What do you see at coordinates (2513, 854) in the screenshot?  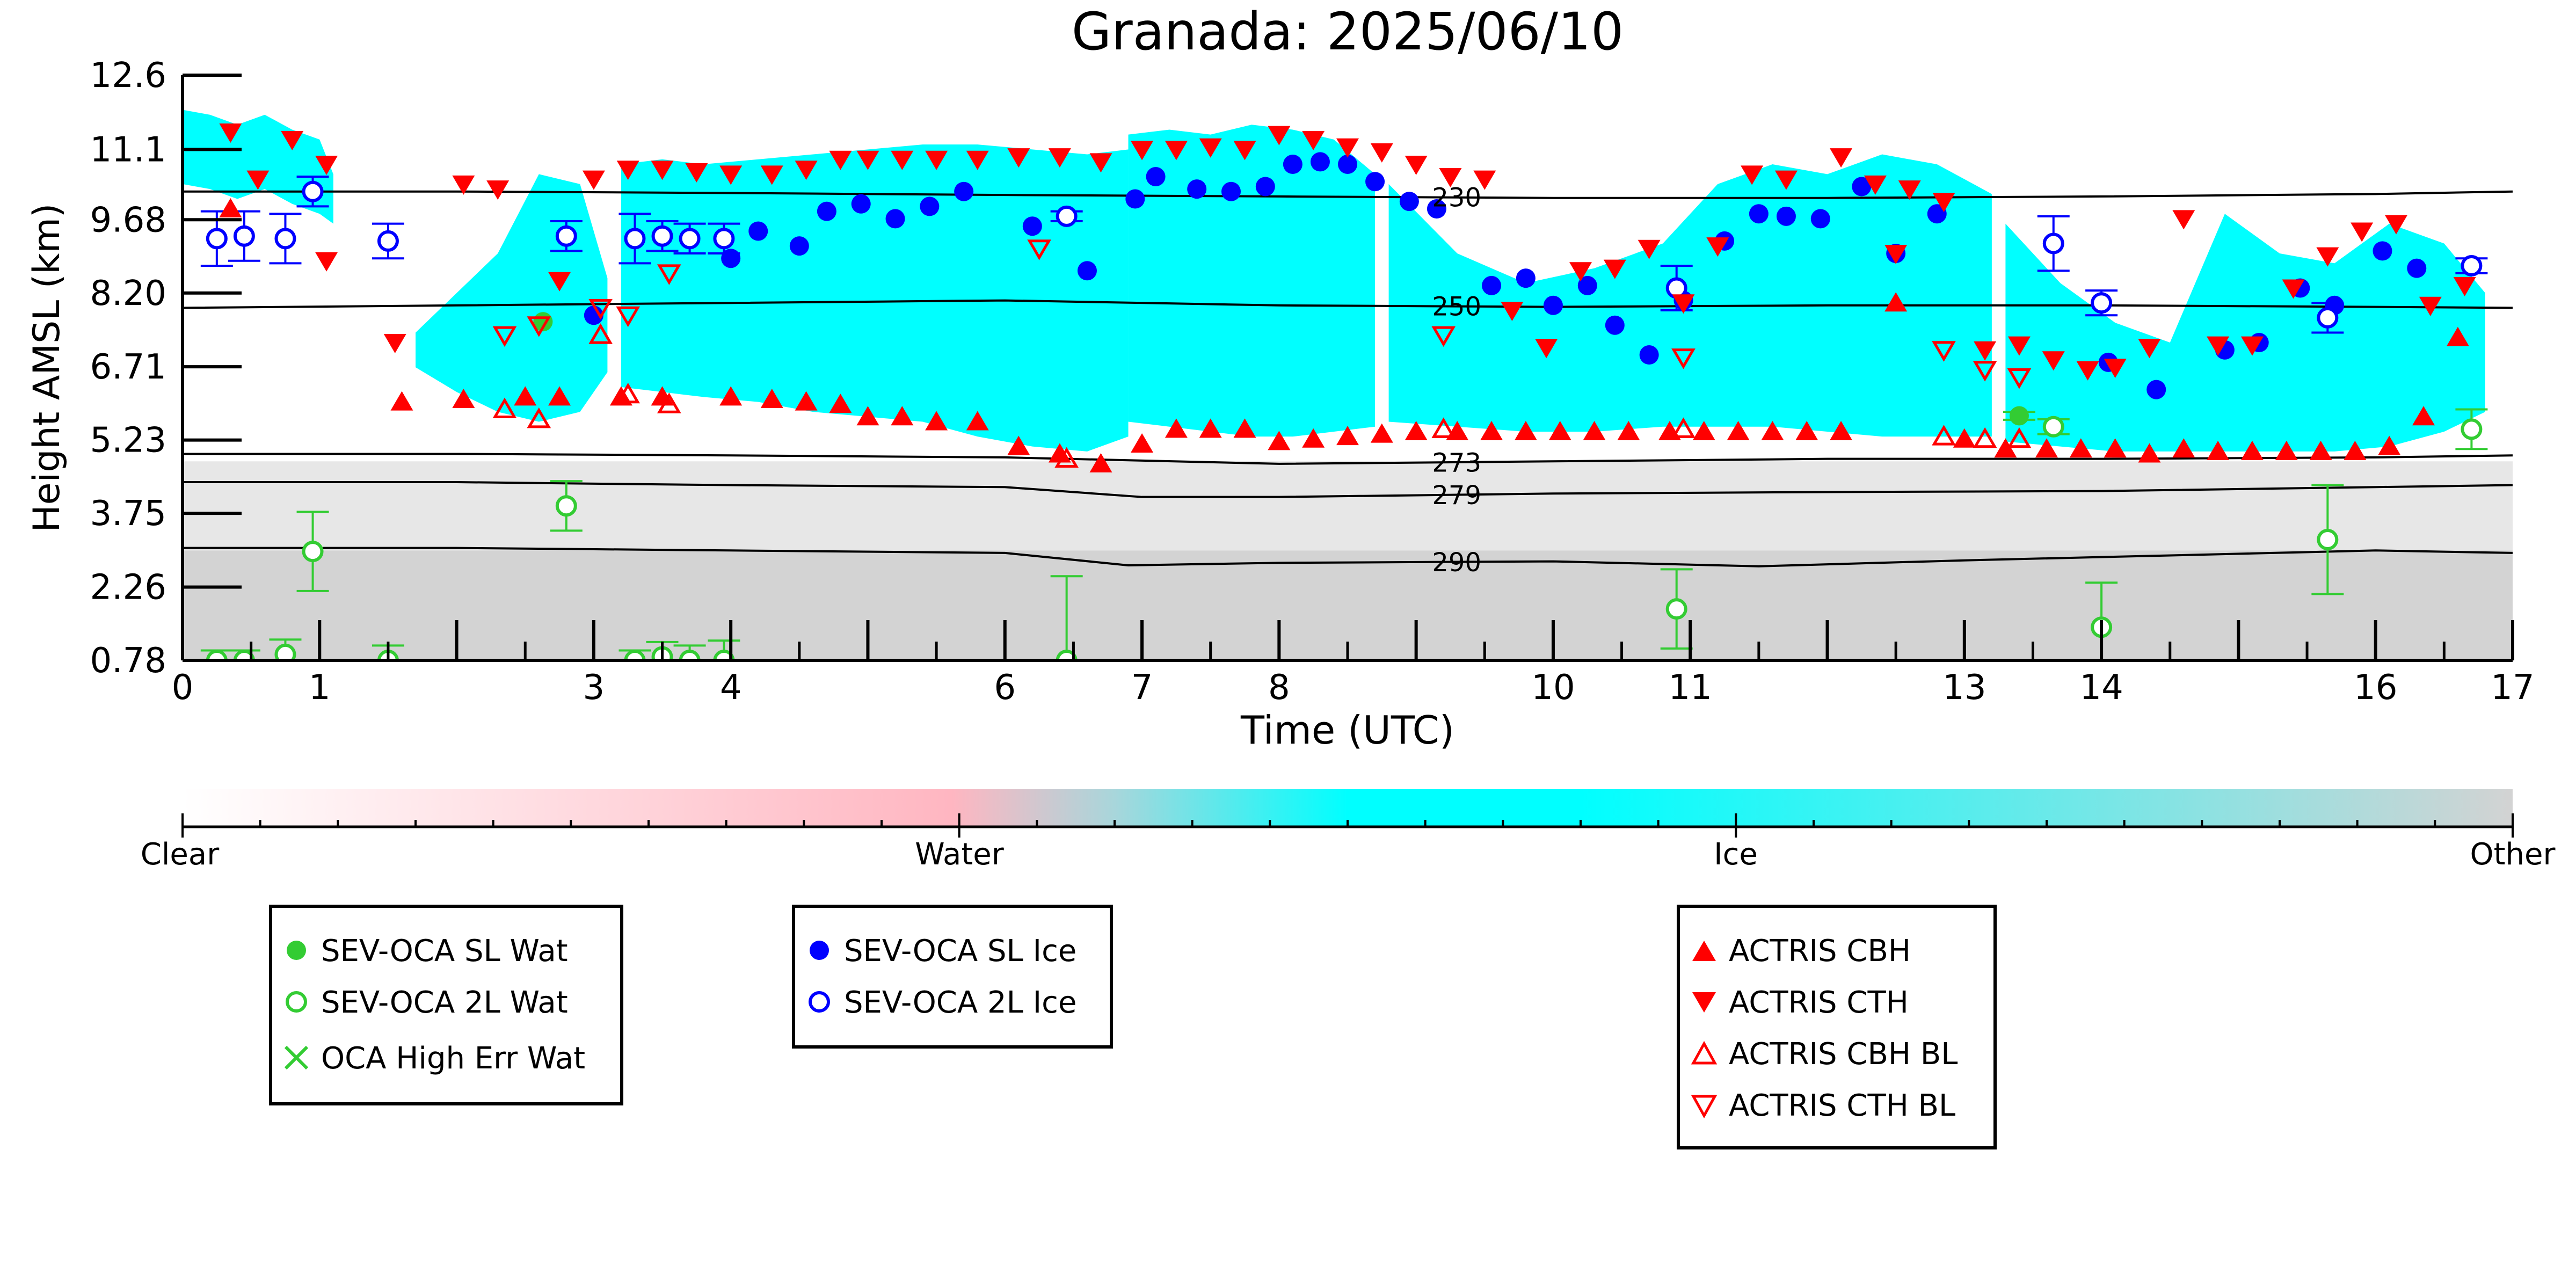 I see `colorbar-label-other: Other` at bounding box center [2513, 854].